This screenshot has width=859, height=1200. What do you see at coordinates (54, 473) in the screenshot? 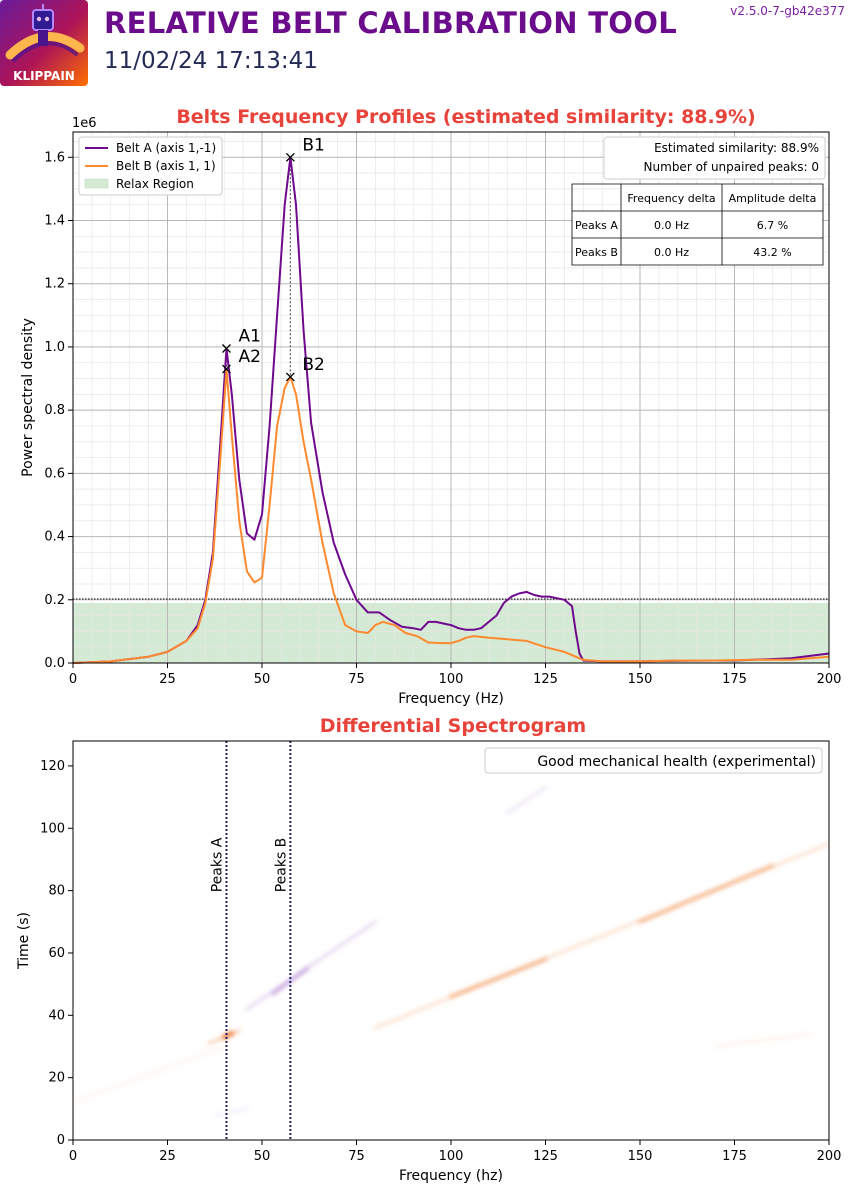
I see `y-tick-label: 0.6` at bounding box center [54, 473].